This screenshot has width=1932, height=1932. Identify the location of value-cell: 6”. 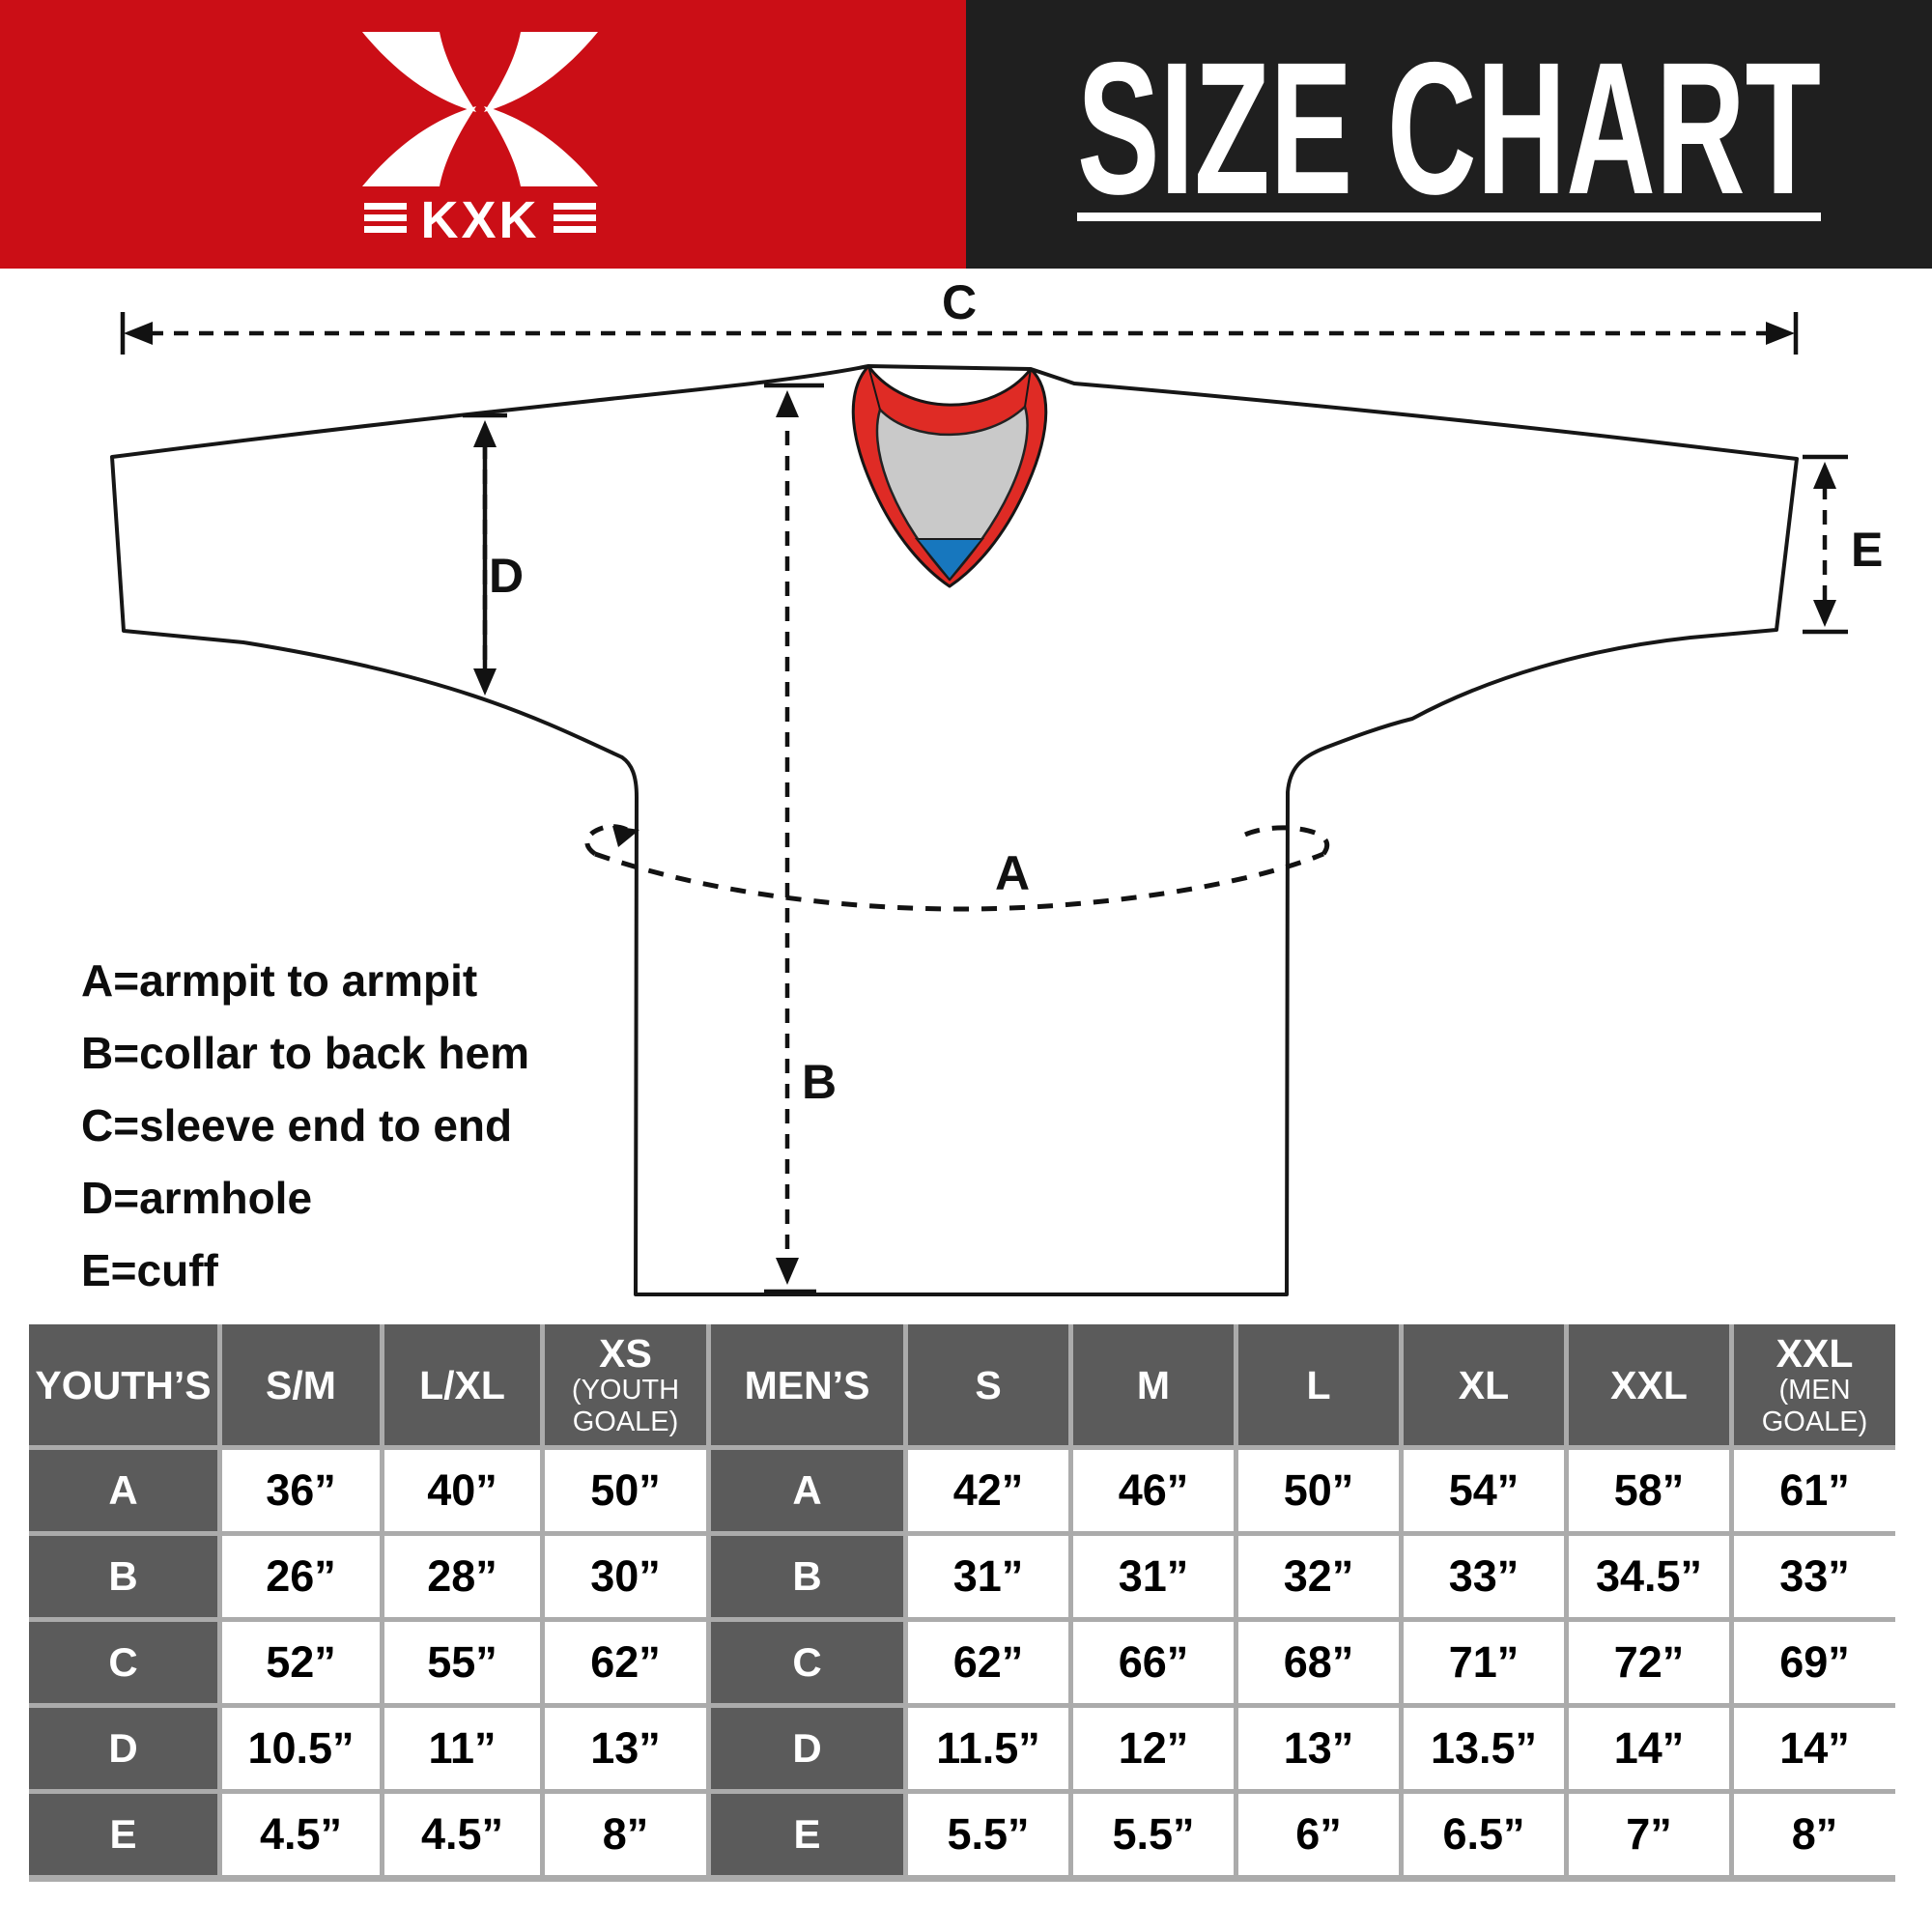
(1318, 1834).